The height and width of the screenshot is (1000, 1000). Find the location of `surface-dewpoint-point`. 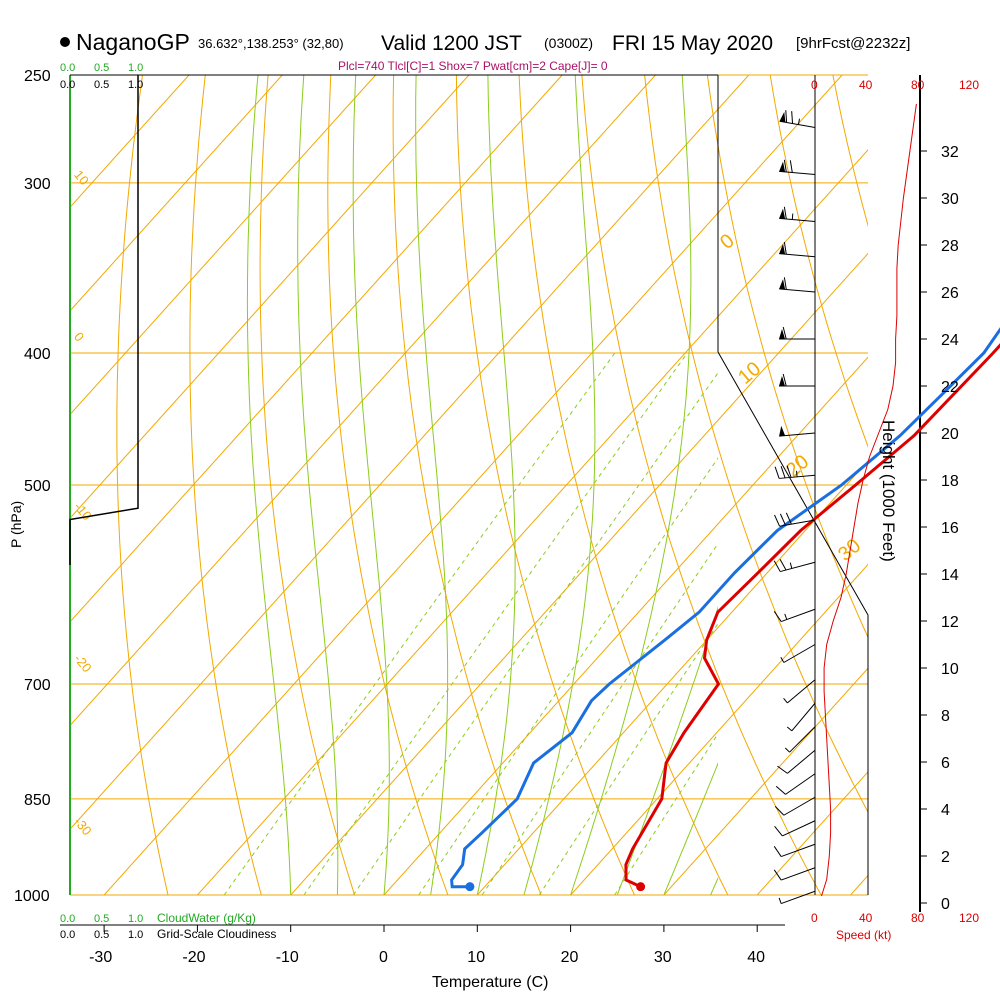

surface-dewpoint-point is located at coordinates (470, 887).